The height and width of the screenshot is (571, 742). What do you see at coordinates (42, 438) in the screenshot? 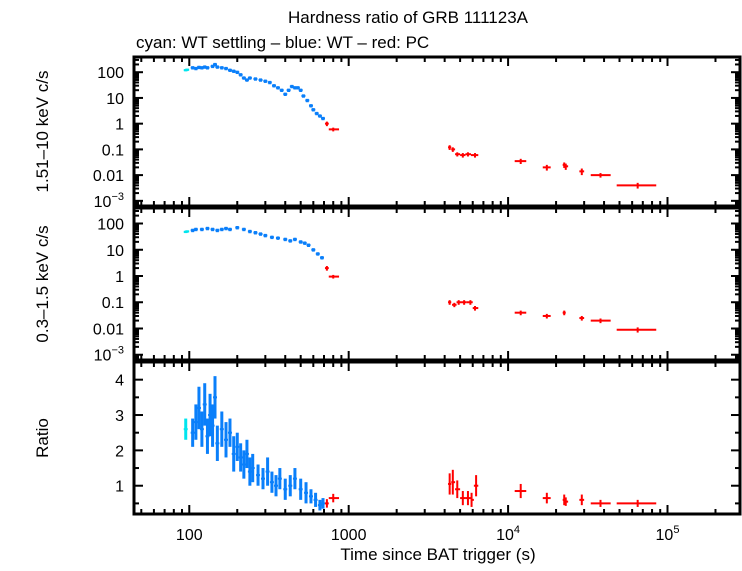
I see `y-axis-label: Ratio` at bounding box center [42, 438].